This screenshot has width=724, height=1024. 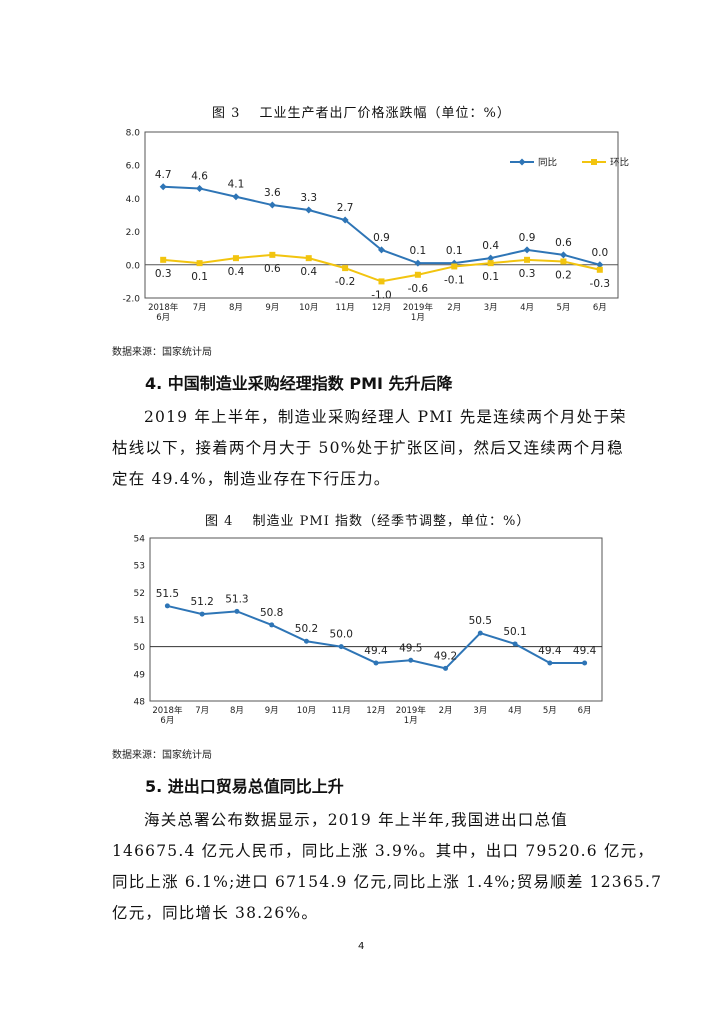 I want to click on fig4-xtick-label: 7月, so click(x=202, y=711).